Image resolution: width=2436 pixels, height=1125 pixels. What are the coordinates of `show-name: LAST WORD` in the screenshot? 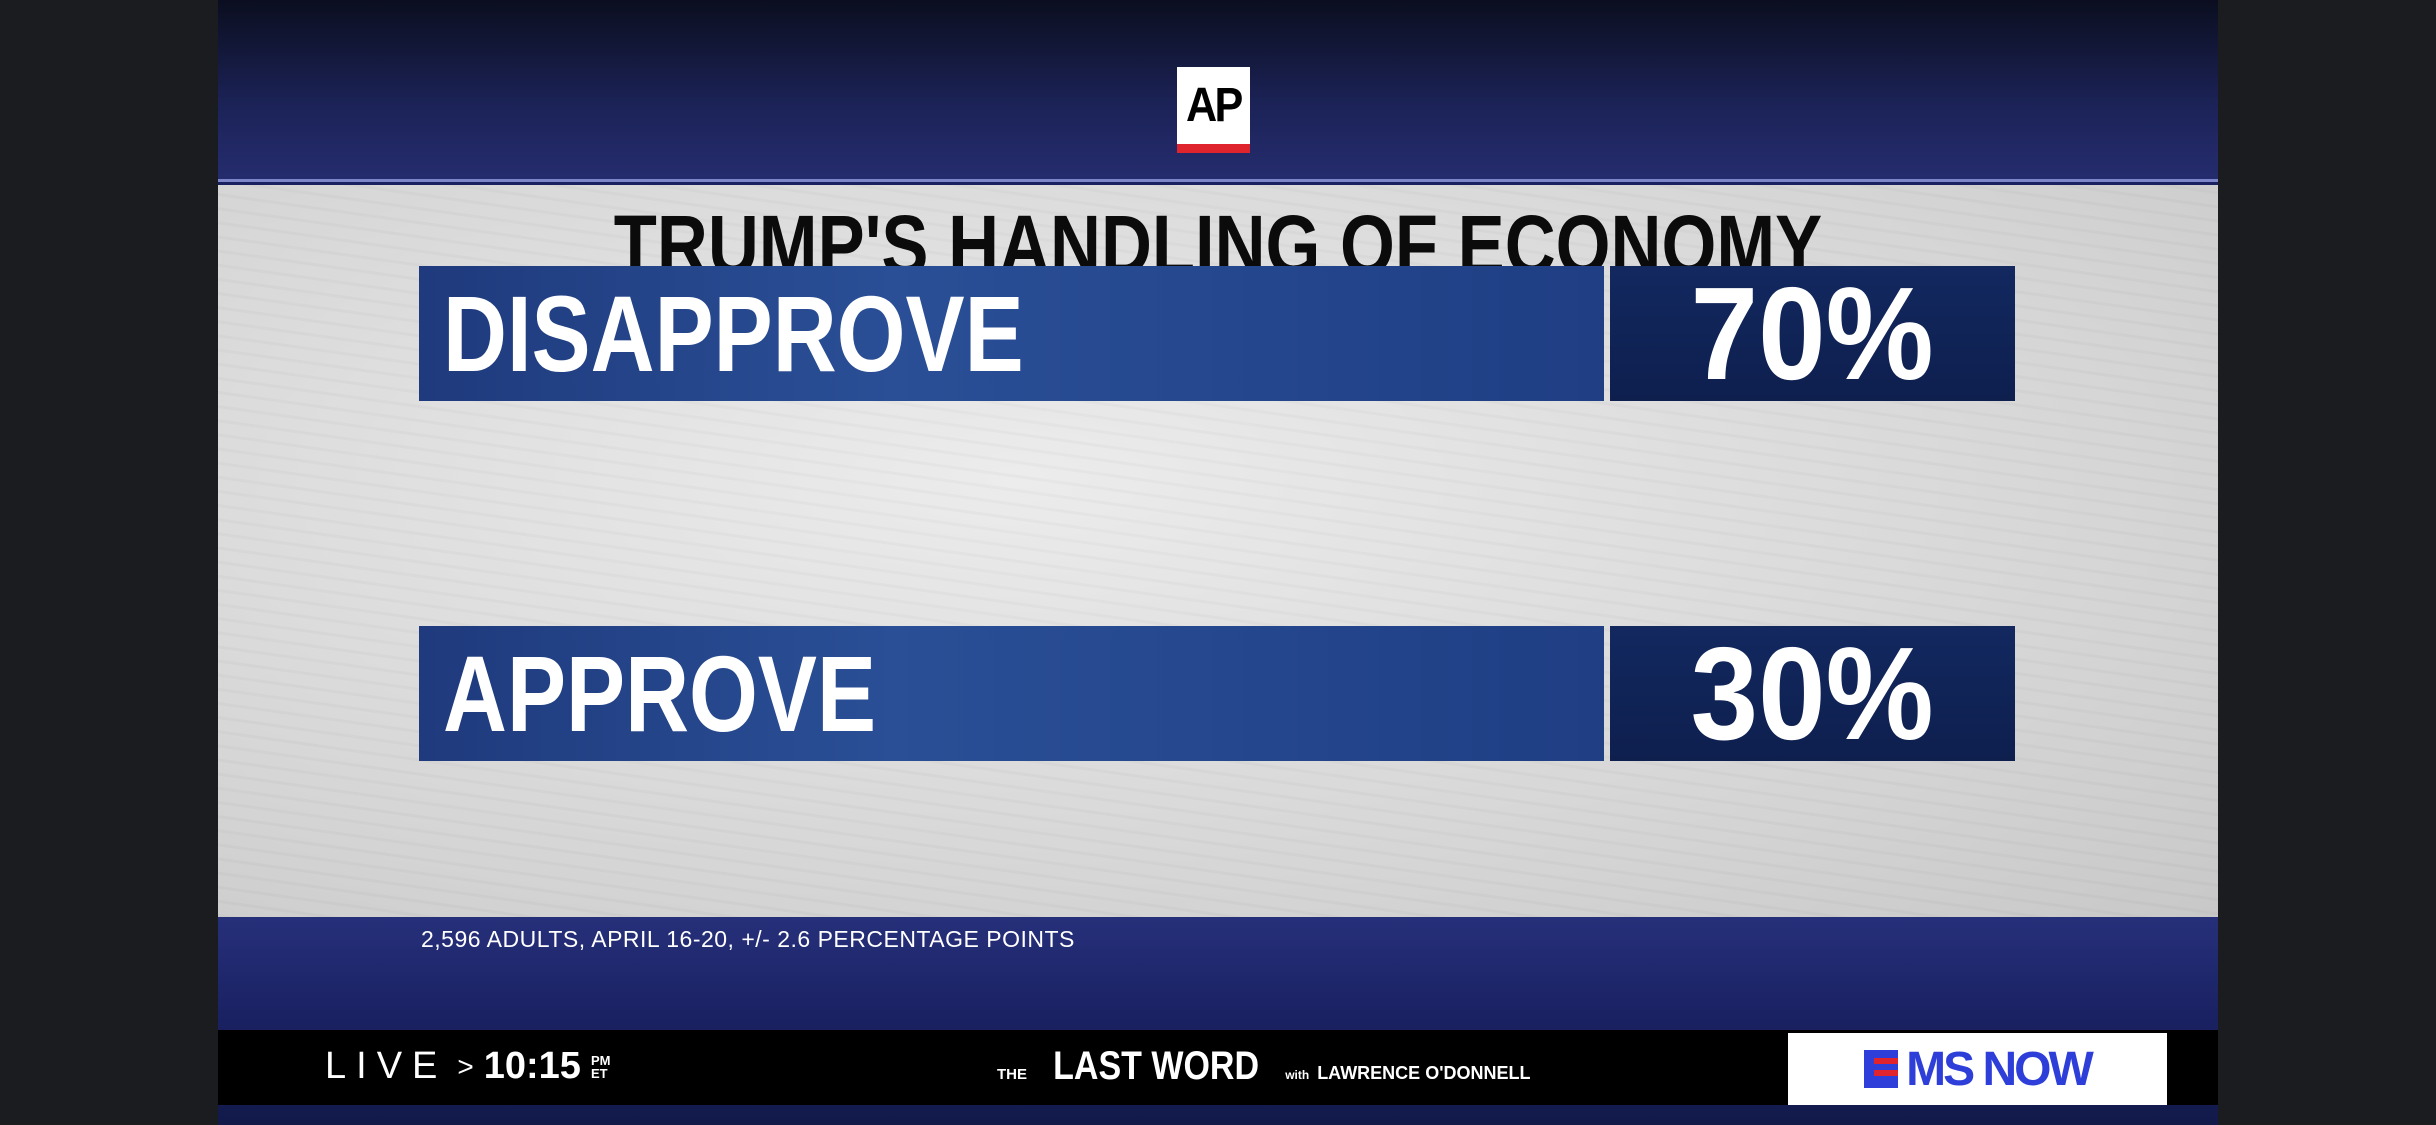 It's located at (1156, 1066).